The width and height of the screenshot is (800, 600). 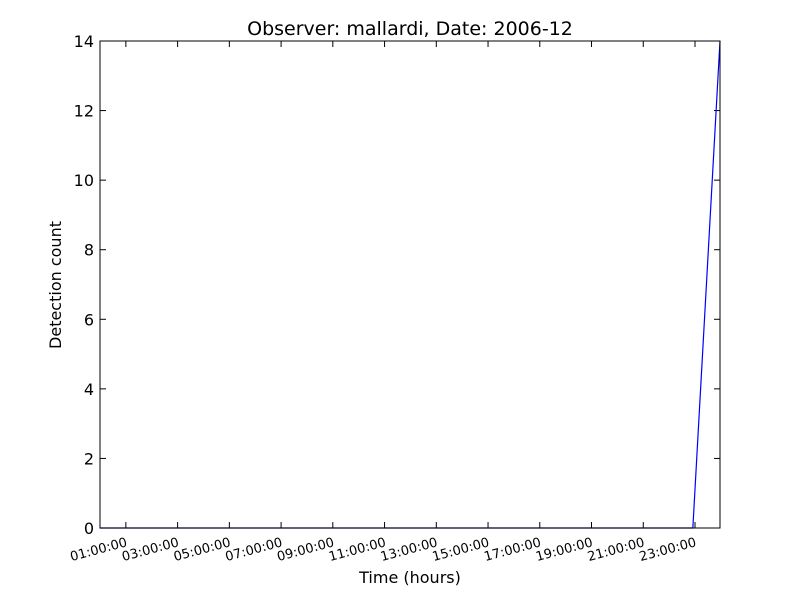 What do you see at coordinates (89, 458) in the screenshot?
I see `y-tick-label: 2` at bounding box center [89, 458].